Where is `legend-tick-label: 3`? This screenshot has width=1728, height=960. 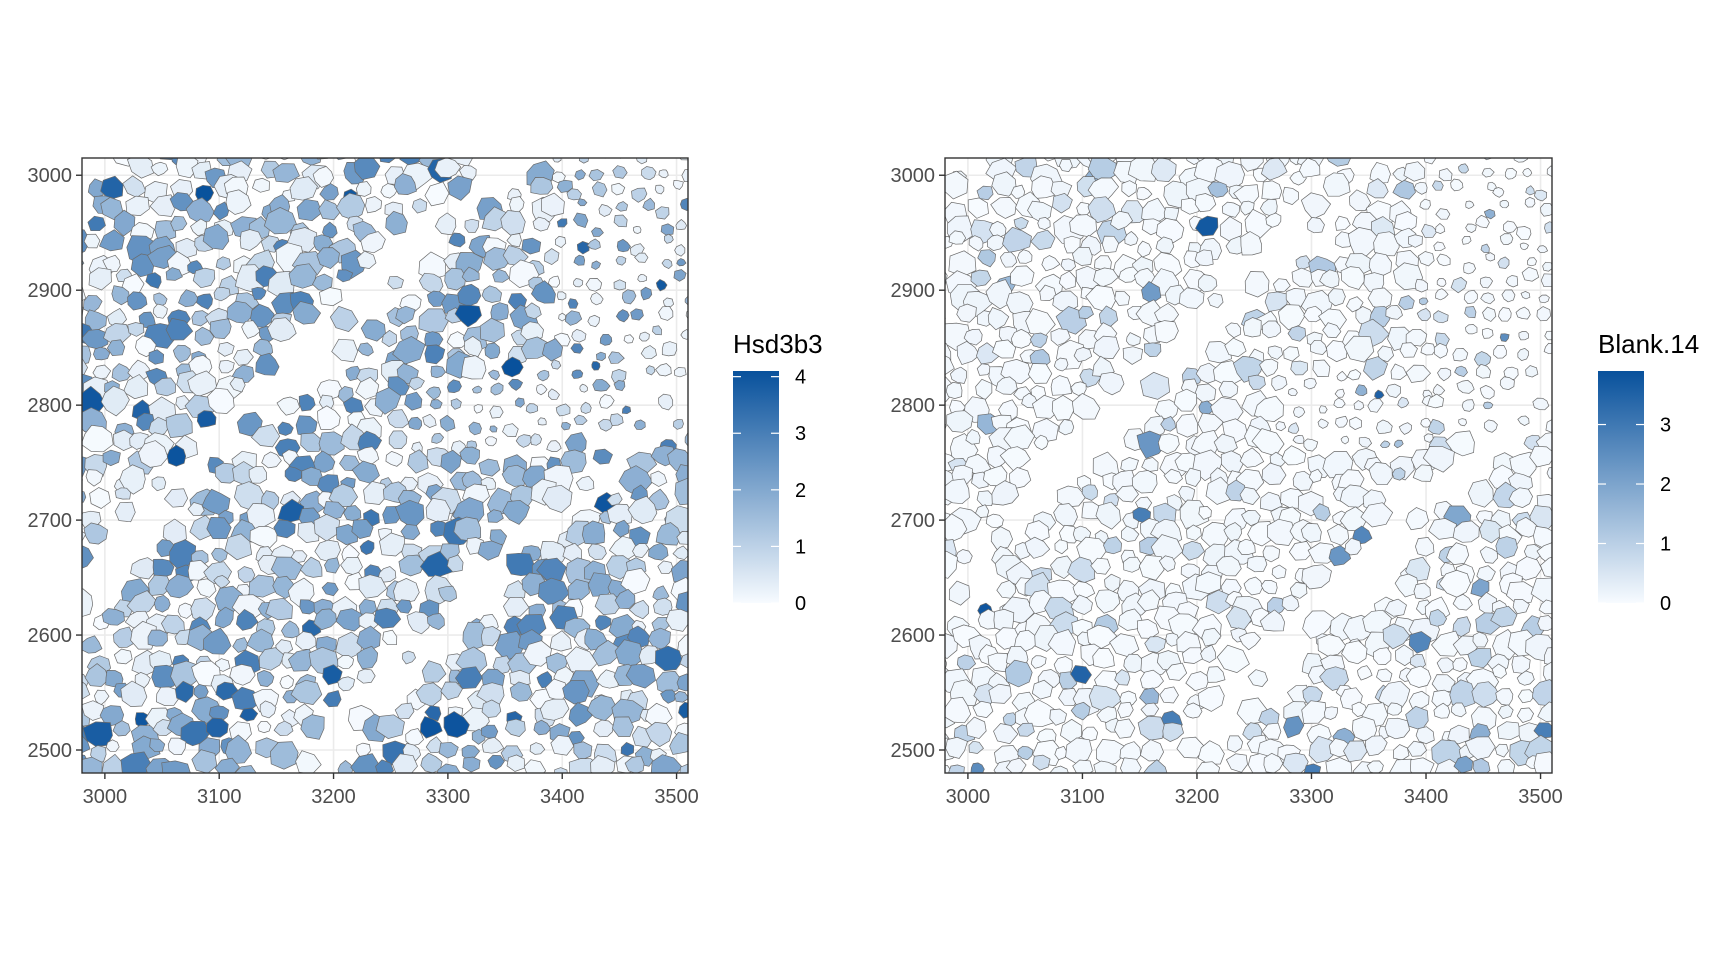 legend-tick-label: 3 is located at coordinates (1665, 426).